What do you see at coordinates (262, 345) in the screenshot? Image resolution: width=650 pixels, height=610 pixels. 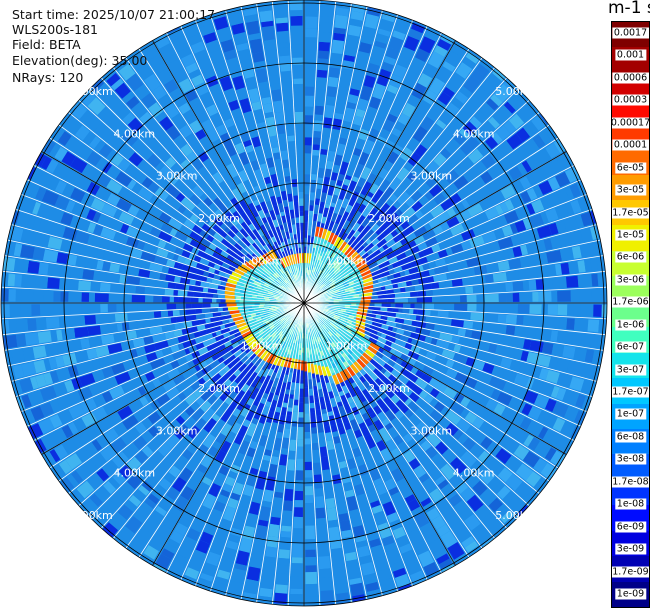 I see `ring-label: 1.00km` at bounding box center [262, 345].